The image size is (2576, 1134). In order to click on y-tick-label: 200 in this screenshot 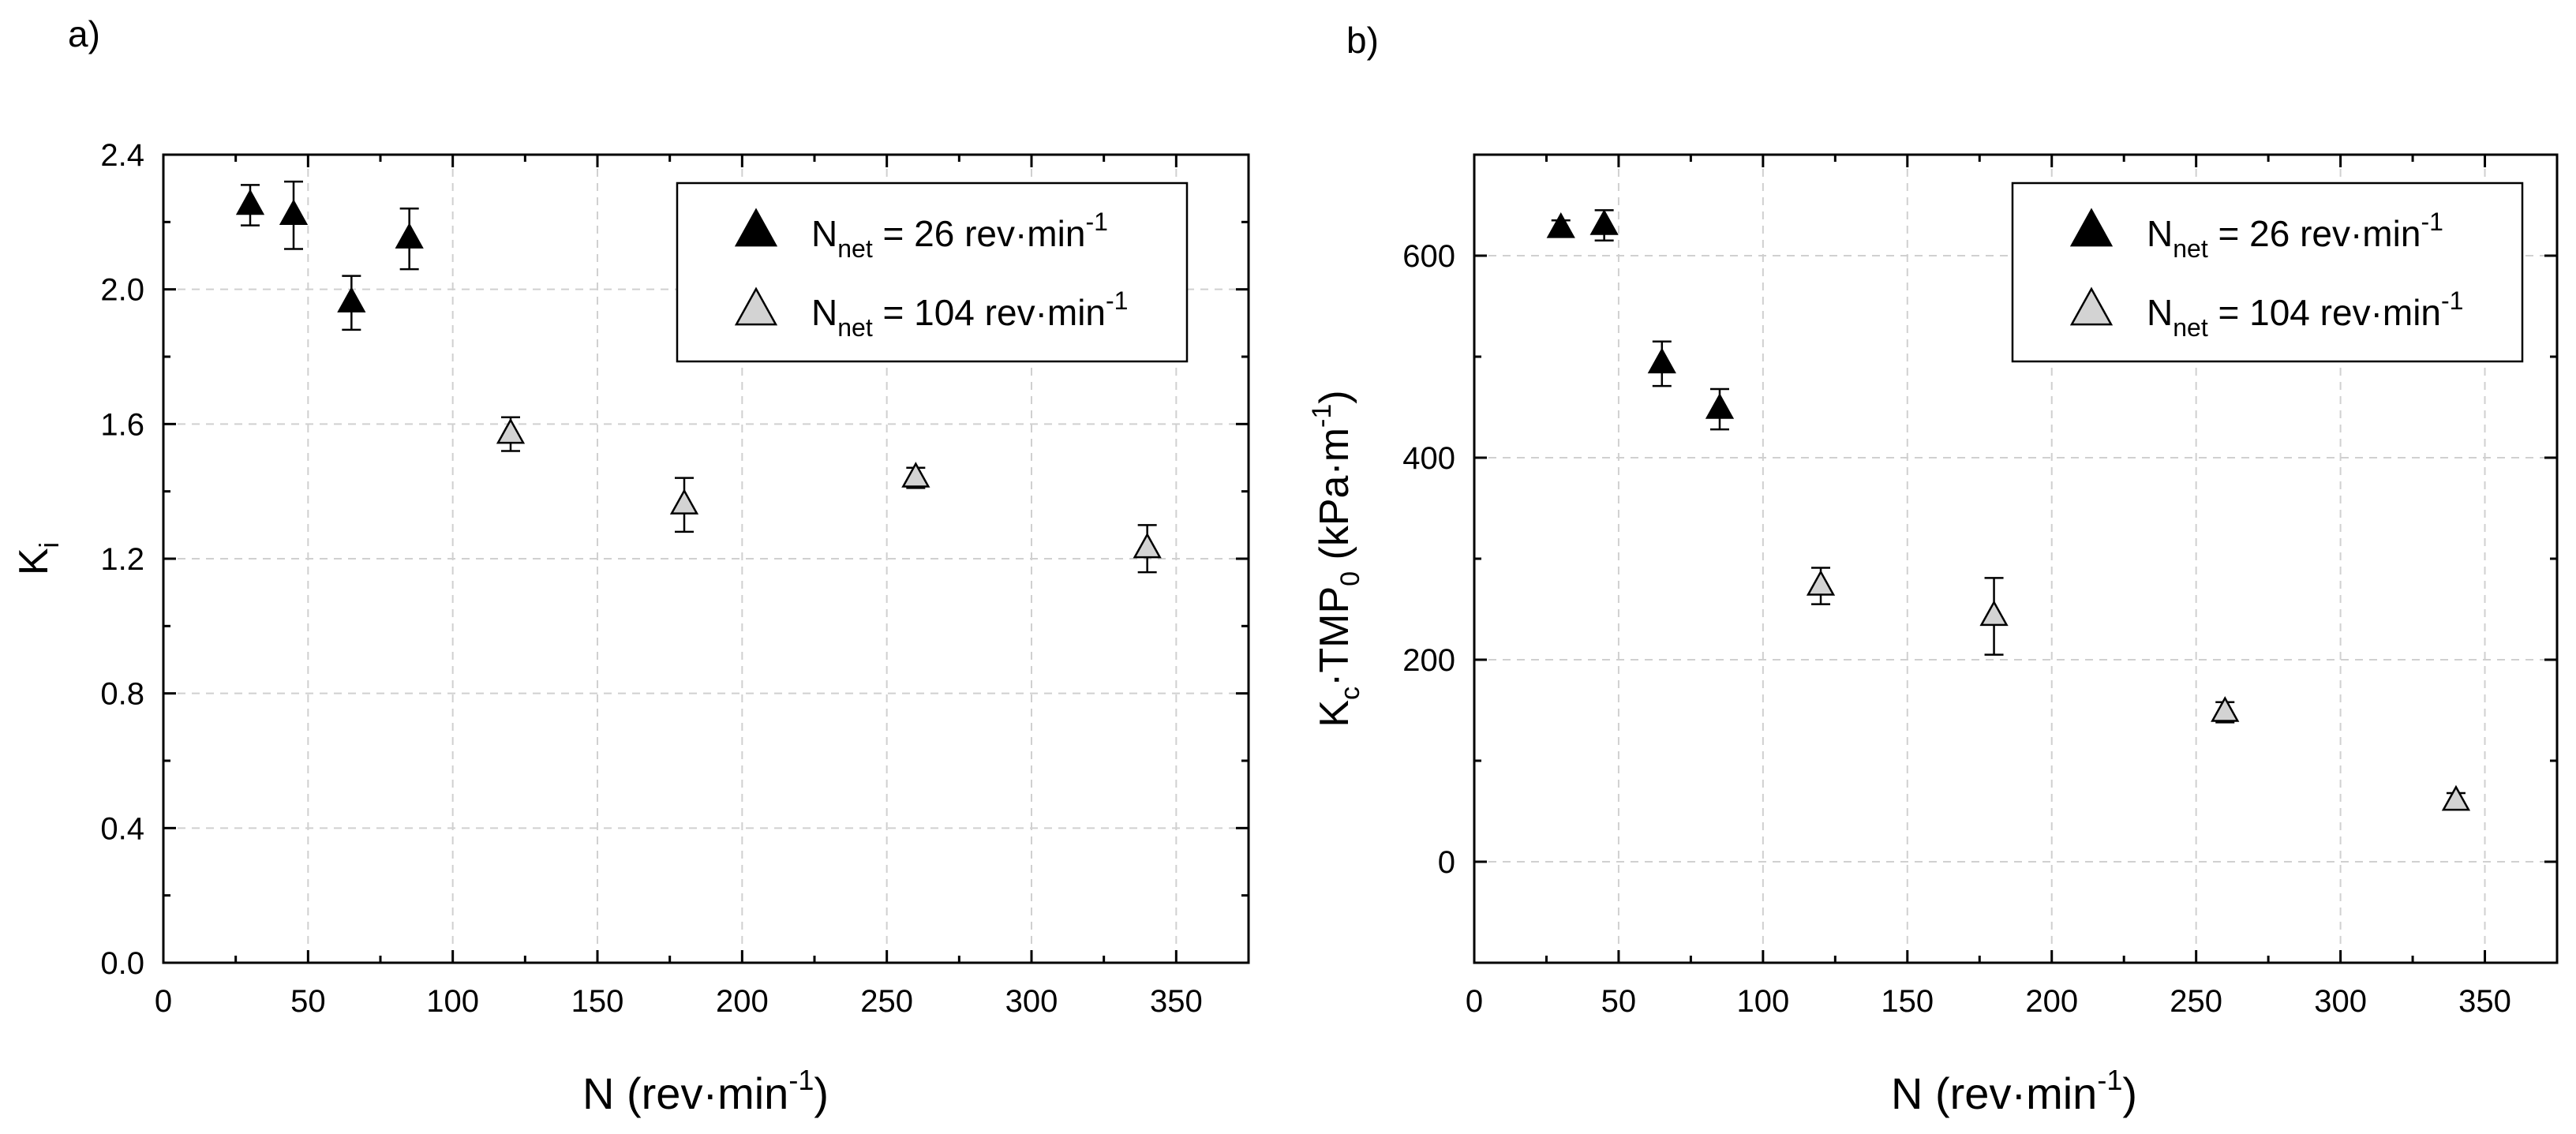, I will do `click(1428, 660)`.